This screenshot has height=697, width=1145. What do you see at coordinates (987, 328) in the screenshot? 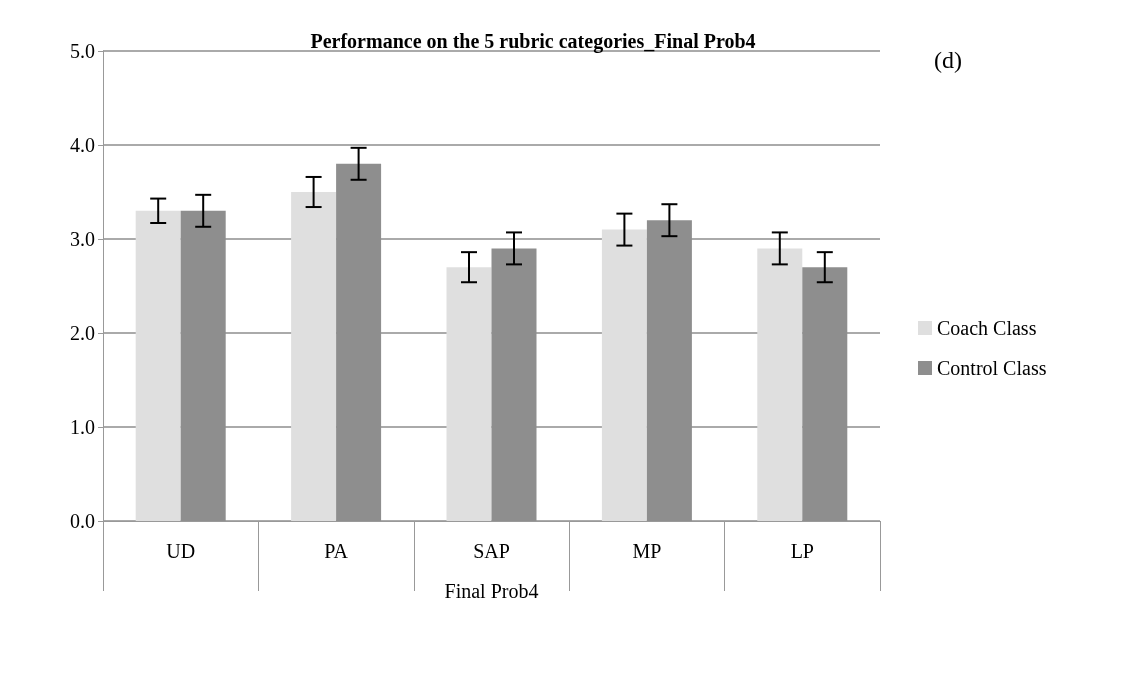
I see `legend-label: Coach Class` at bounding box center [987, 328].